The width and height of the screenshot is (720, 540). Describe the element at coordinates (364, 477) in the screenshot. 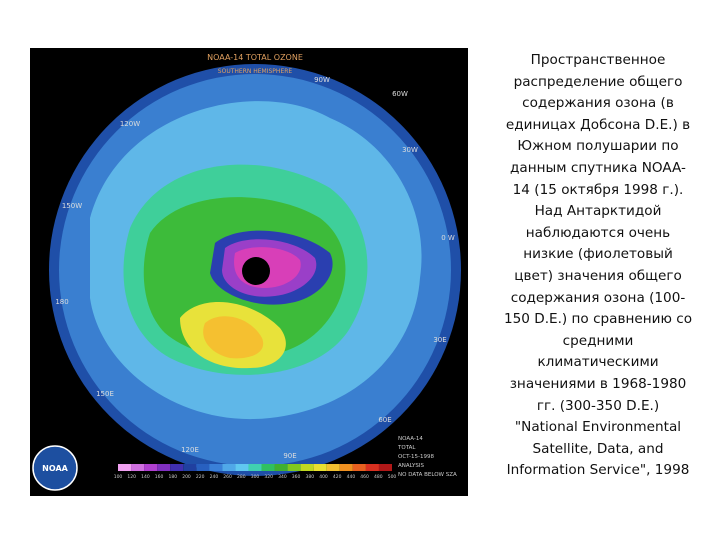

I see `colorbar-label: 460` at that location.